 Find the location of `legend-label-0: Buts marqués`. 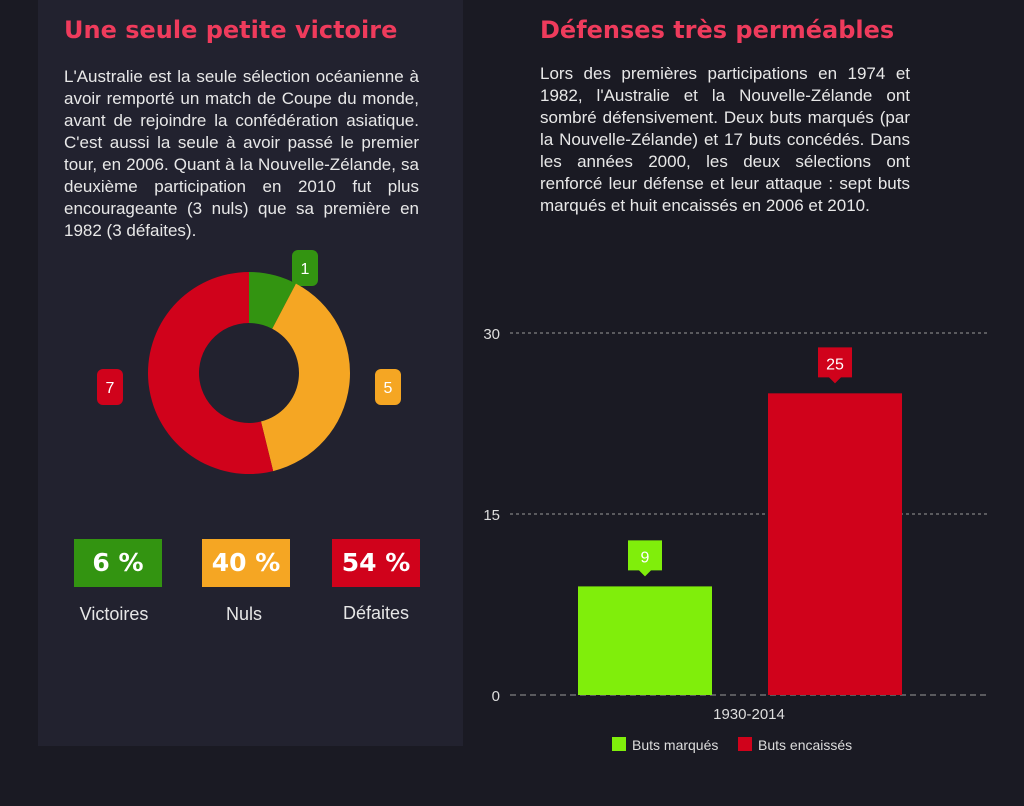

legend-label-0: Buts marqués is located at coordinates (675, 745).